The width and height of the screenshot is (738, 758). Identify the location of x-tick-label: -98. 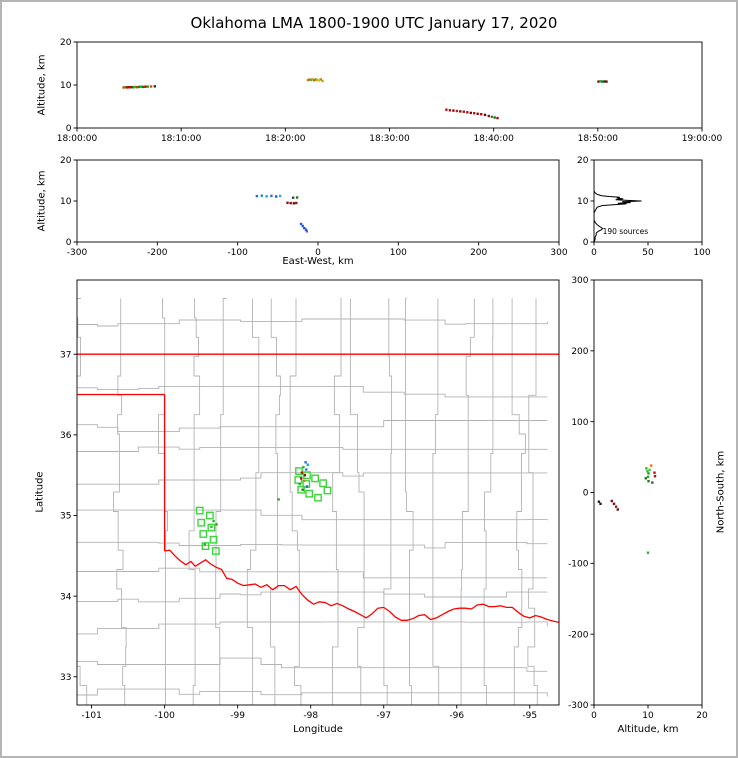
(310, 716).